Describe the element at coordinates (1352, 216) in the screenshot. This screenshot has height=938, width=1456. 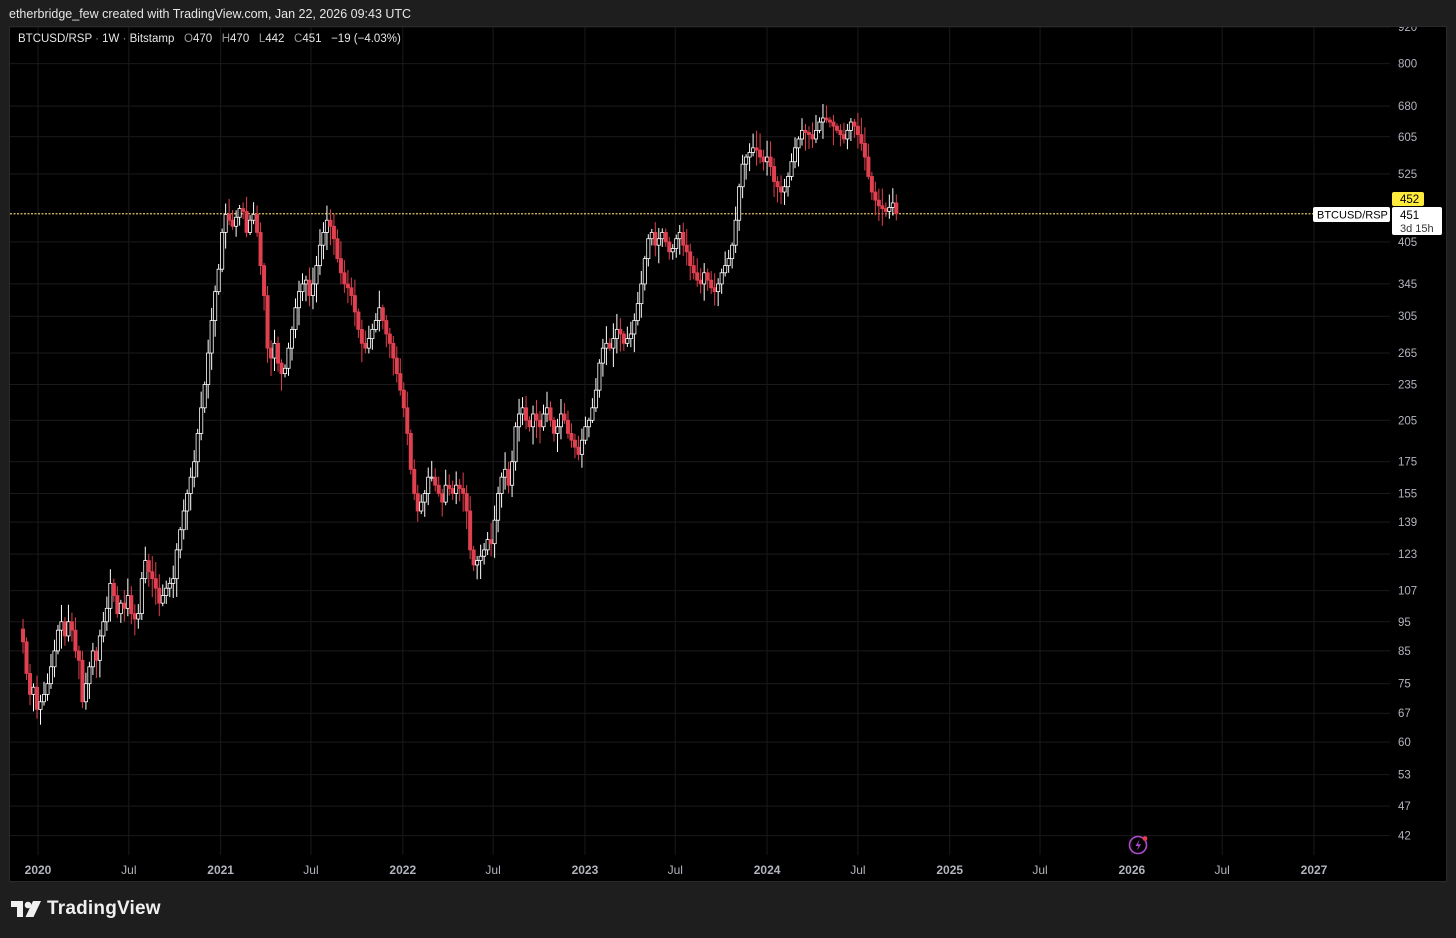
I see `symbol-tag-text: BTCUSD/RSP` at that location.